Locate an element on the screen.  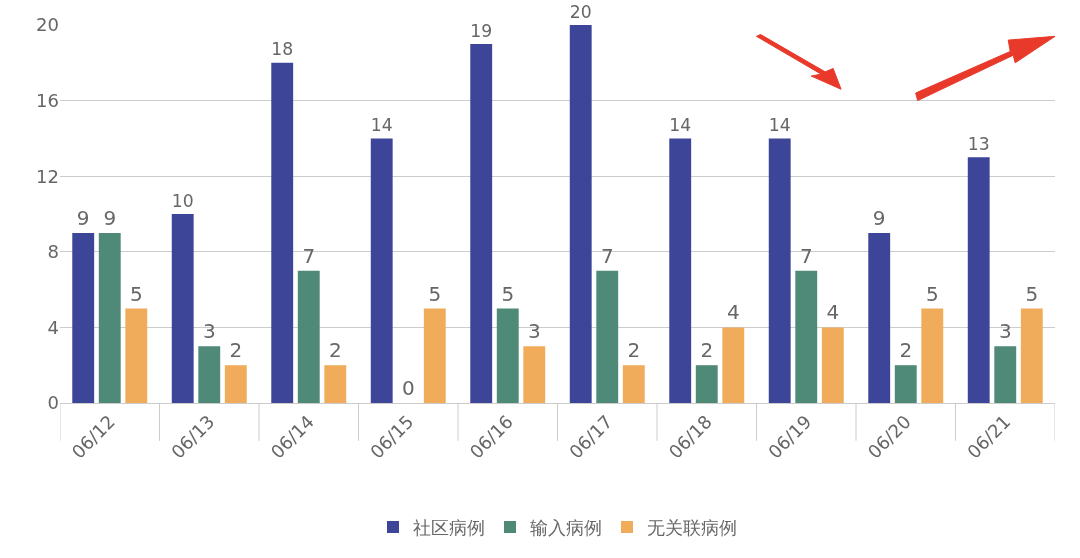
y-tick-label: 8 is located at coordinates (53, 252).